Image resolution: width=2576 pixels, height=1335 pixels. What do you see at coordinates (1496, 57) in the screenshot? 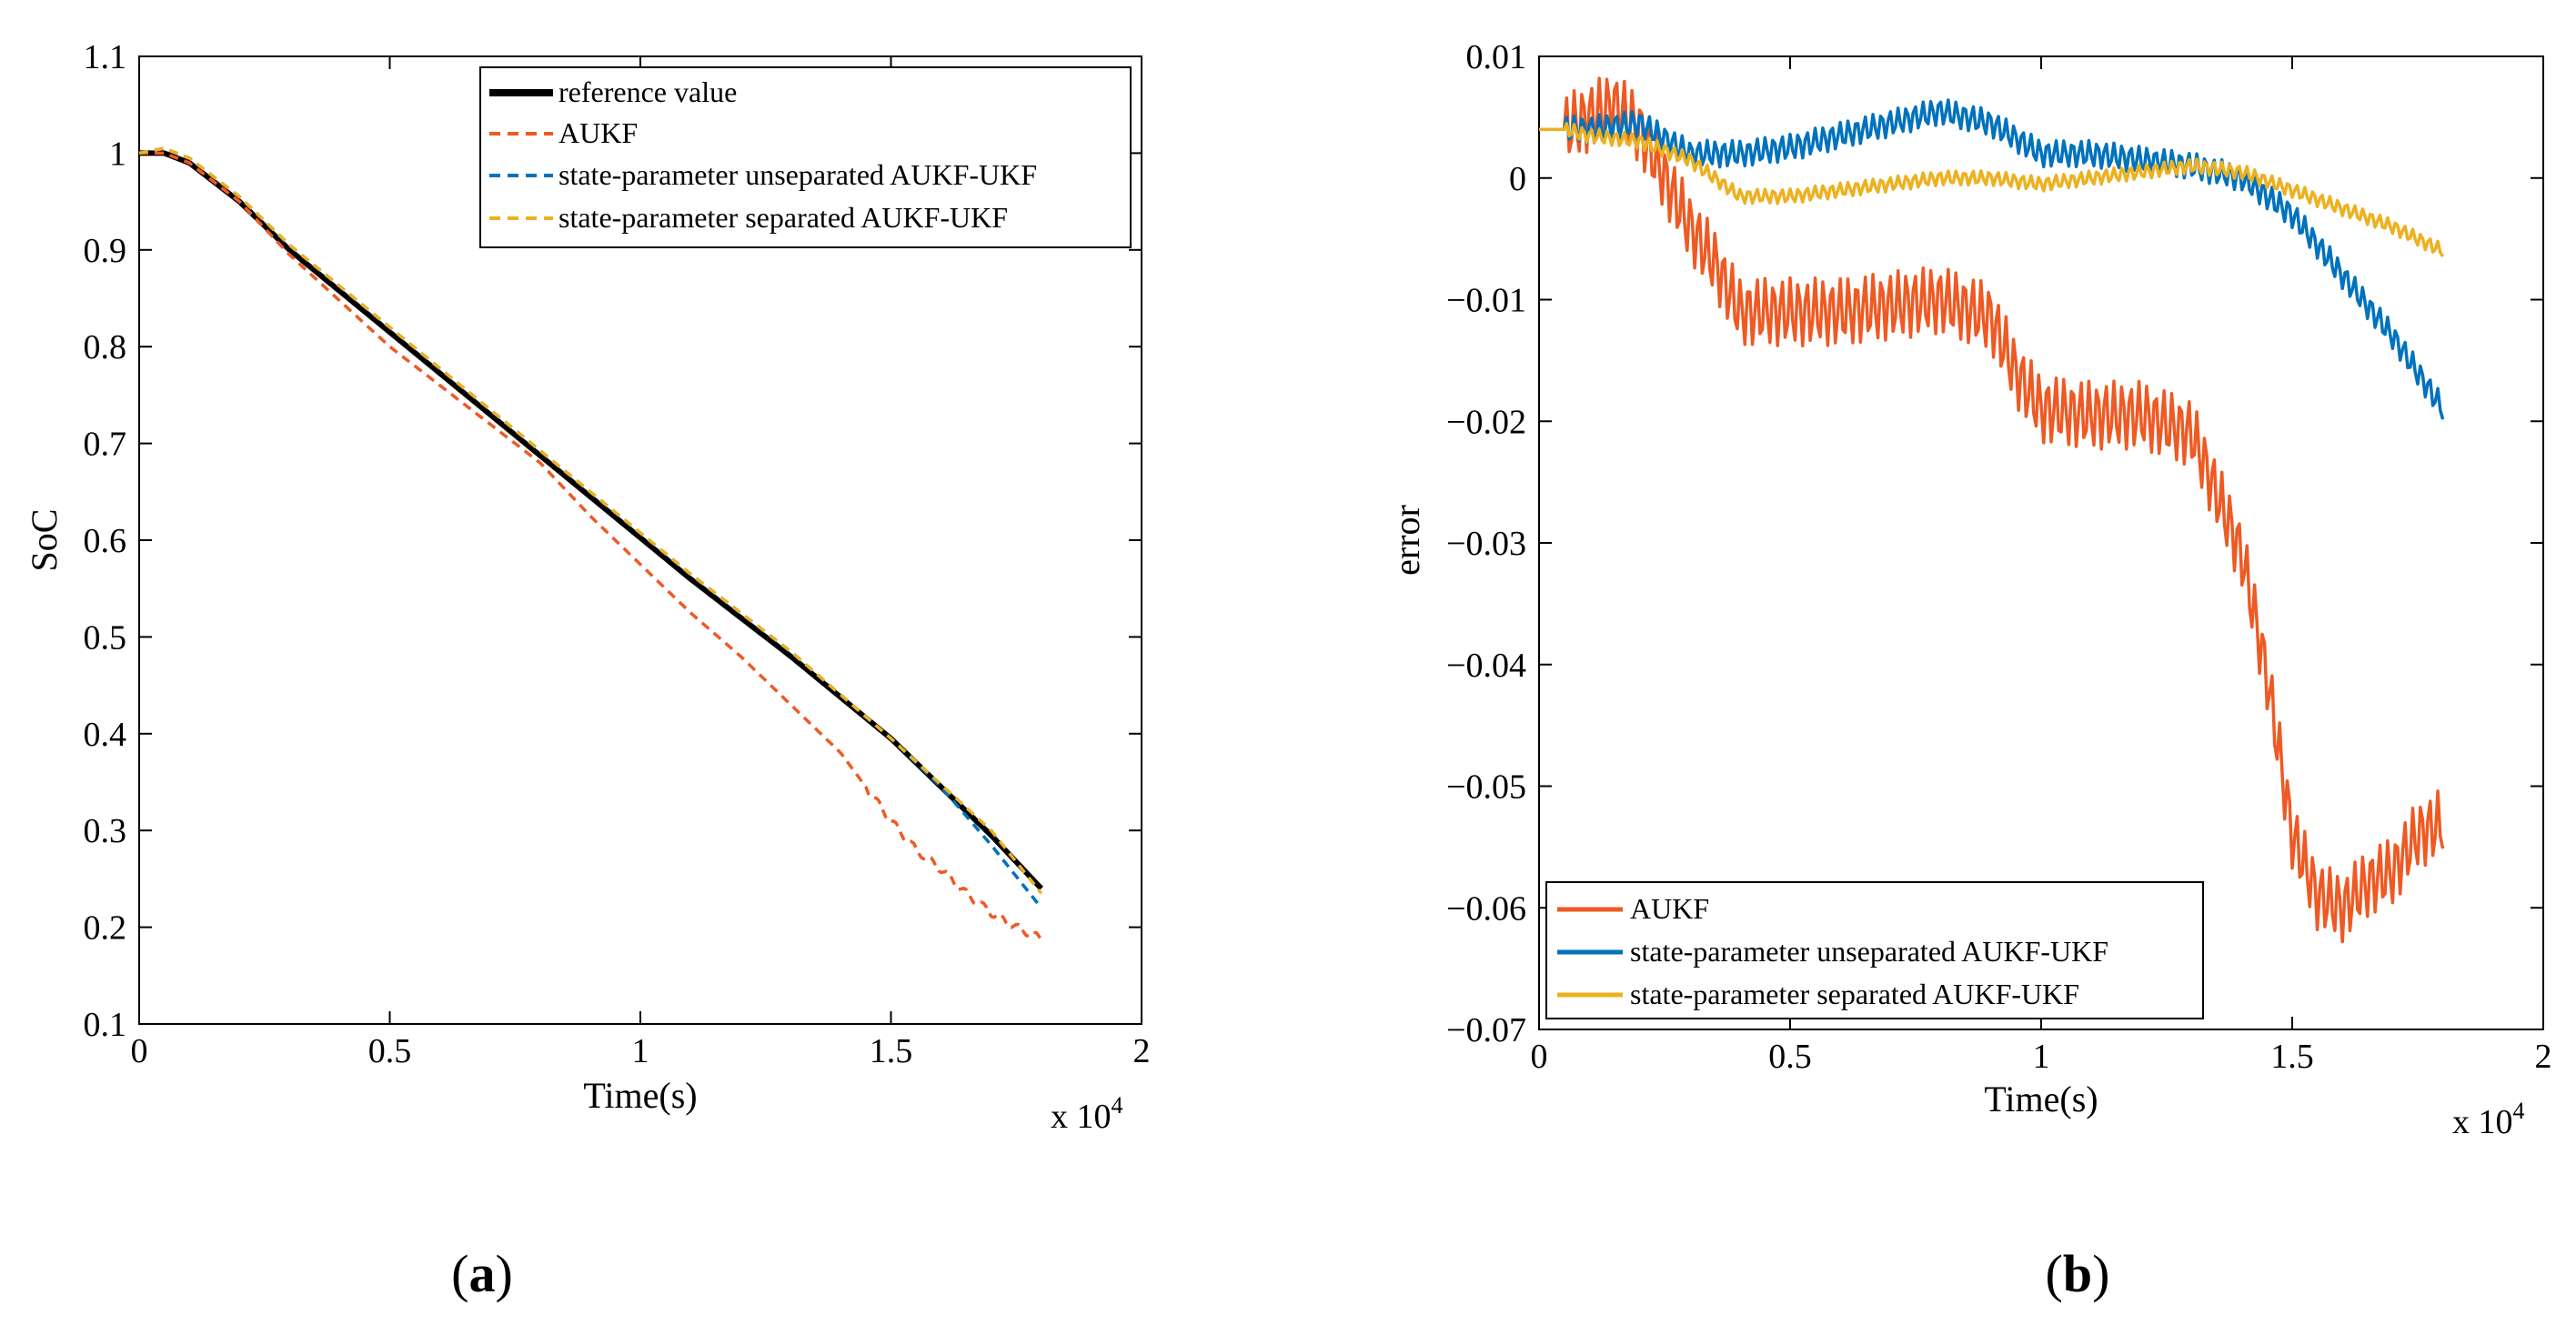
I see `y-tick-label: 0.01` at bounding box center [1496, 57].